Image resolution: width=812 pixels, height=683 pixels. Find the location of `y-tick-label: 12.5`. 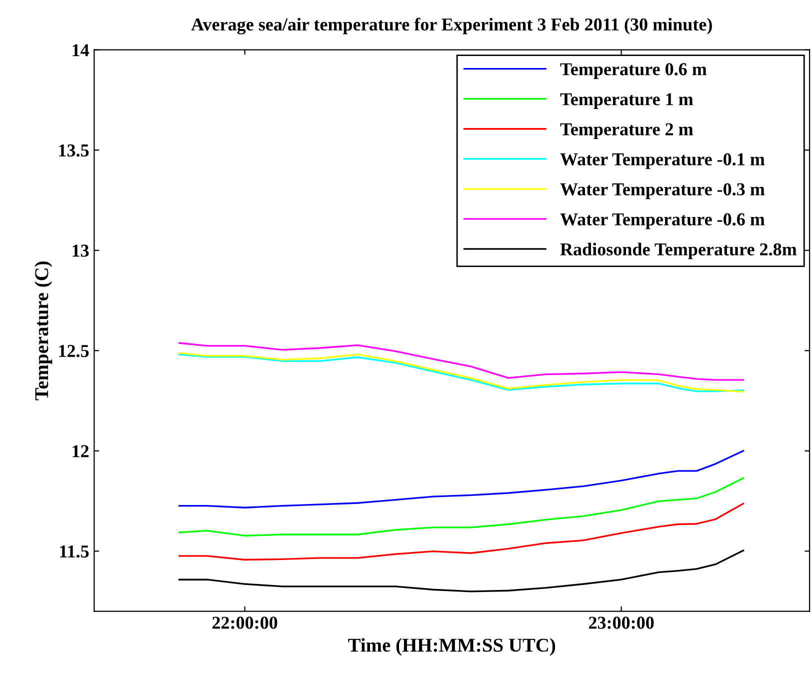

y-tick-label: 12.5 is located at coordinates (74, 351).